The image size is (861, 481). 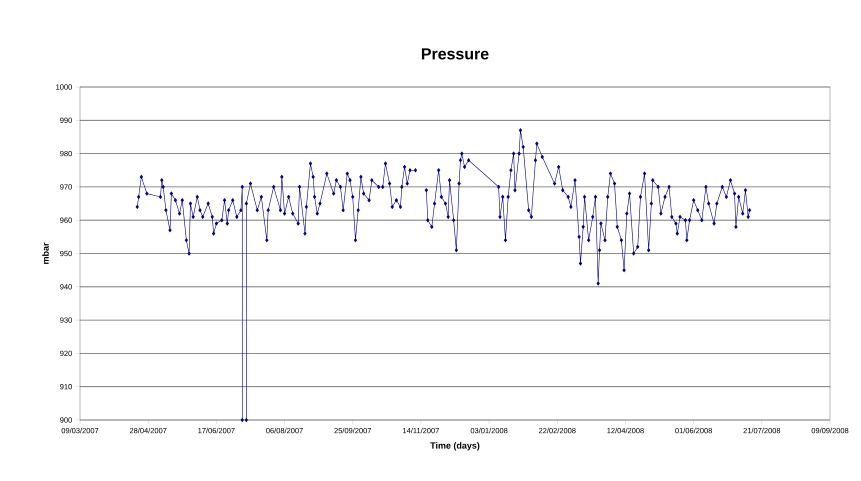 What do you see at coordinates (455, 446) in the screenshot?
I see `x-axis-title: Time (days)` at bounding box center [455, 446].